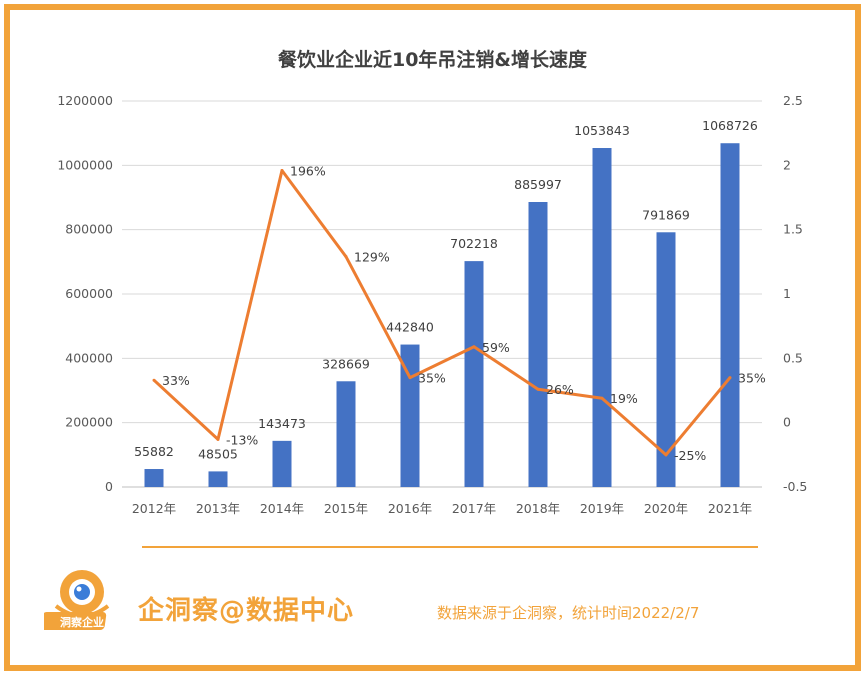 This screenshot has width=865, height=674. I want to click on y-right-tick-label: 0, so click(787, 422).